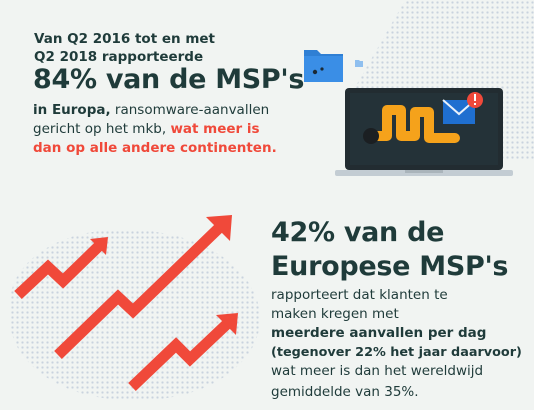  I want to click on laptop-icon, so click(424, 132).